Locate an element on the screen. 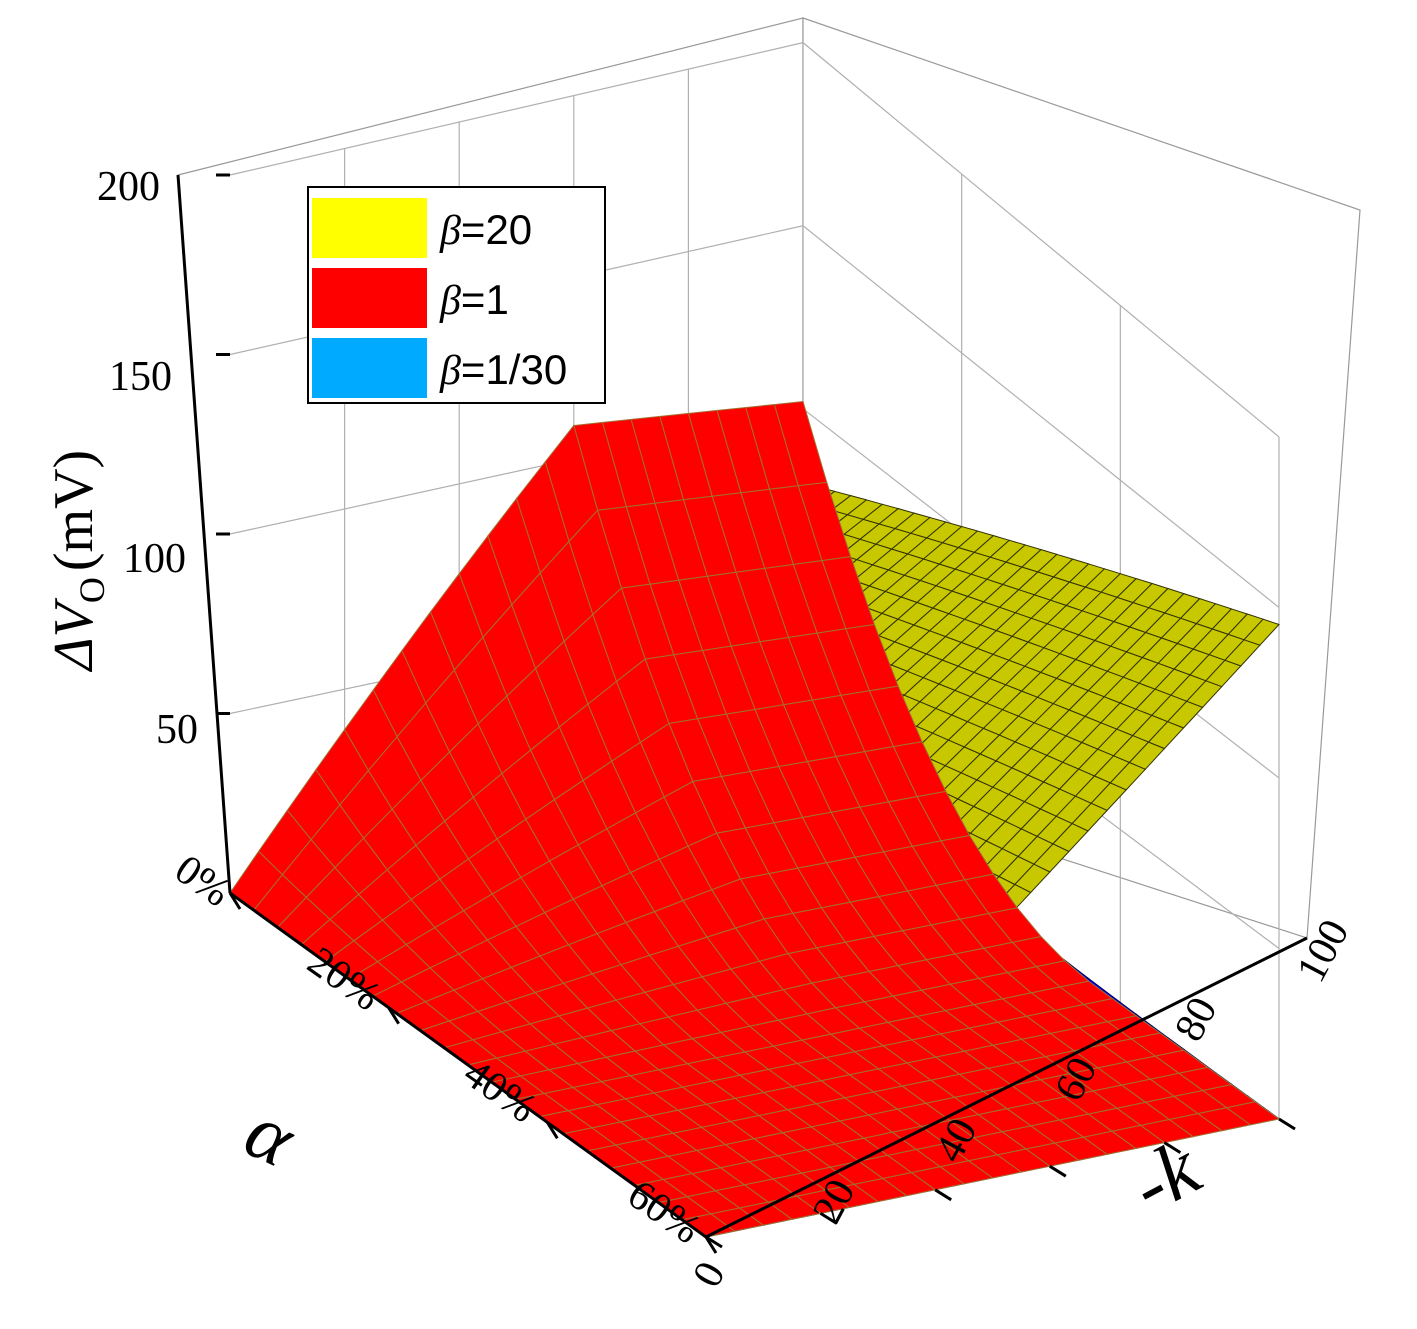 The height and width of the screenshot is (1329, 1417). legend-swatch-beta20 is located at coordinates (369, 228).